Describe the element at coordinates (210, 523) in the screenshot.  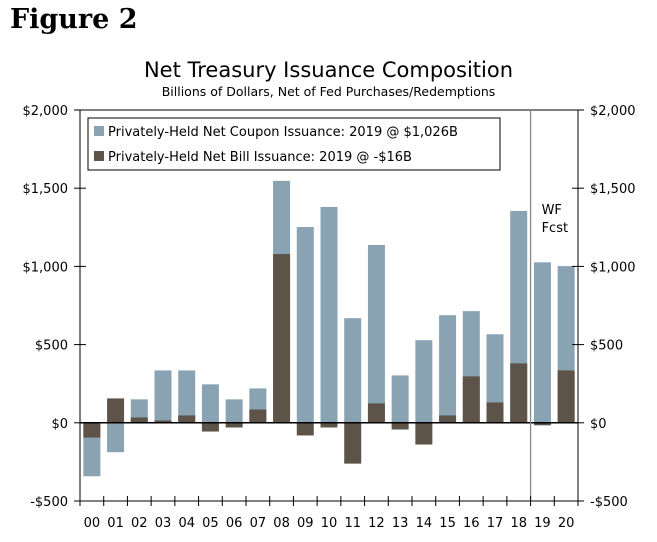
I see `x-tick-label: 05` at that location.